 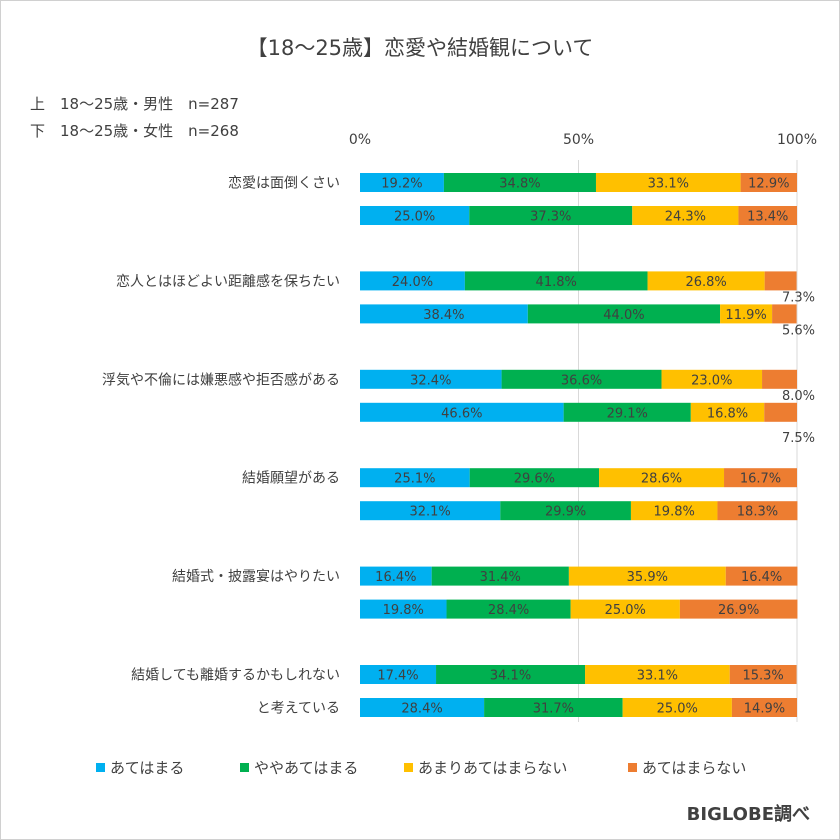 I want to click on value-label-0-0-somewhat-applies: 34.8%, so click(x=519, y=184).